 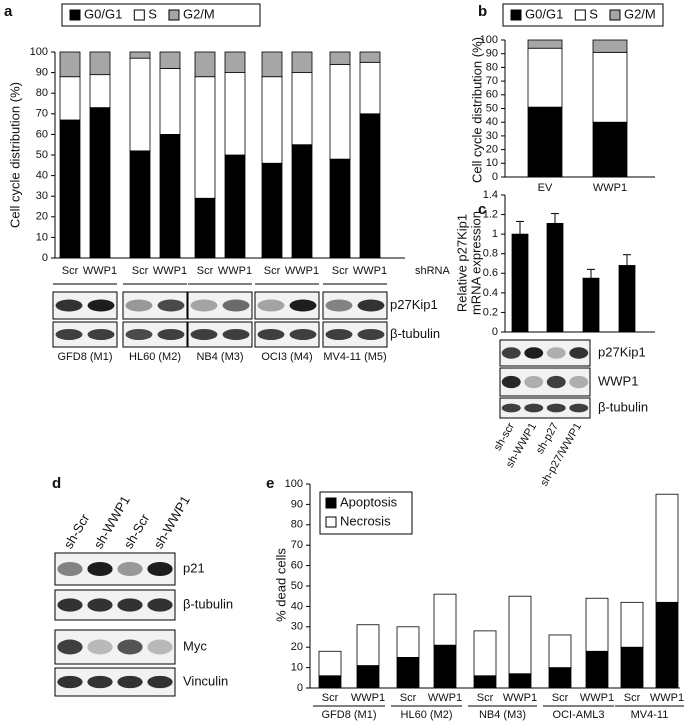 I want to click on y-tick-label: 30, so click(x=297, y=627).